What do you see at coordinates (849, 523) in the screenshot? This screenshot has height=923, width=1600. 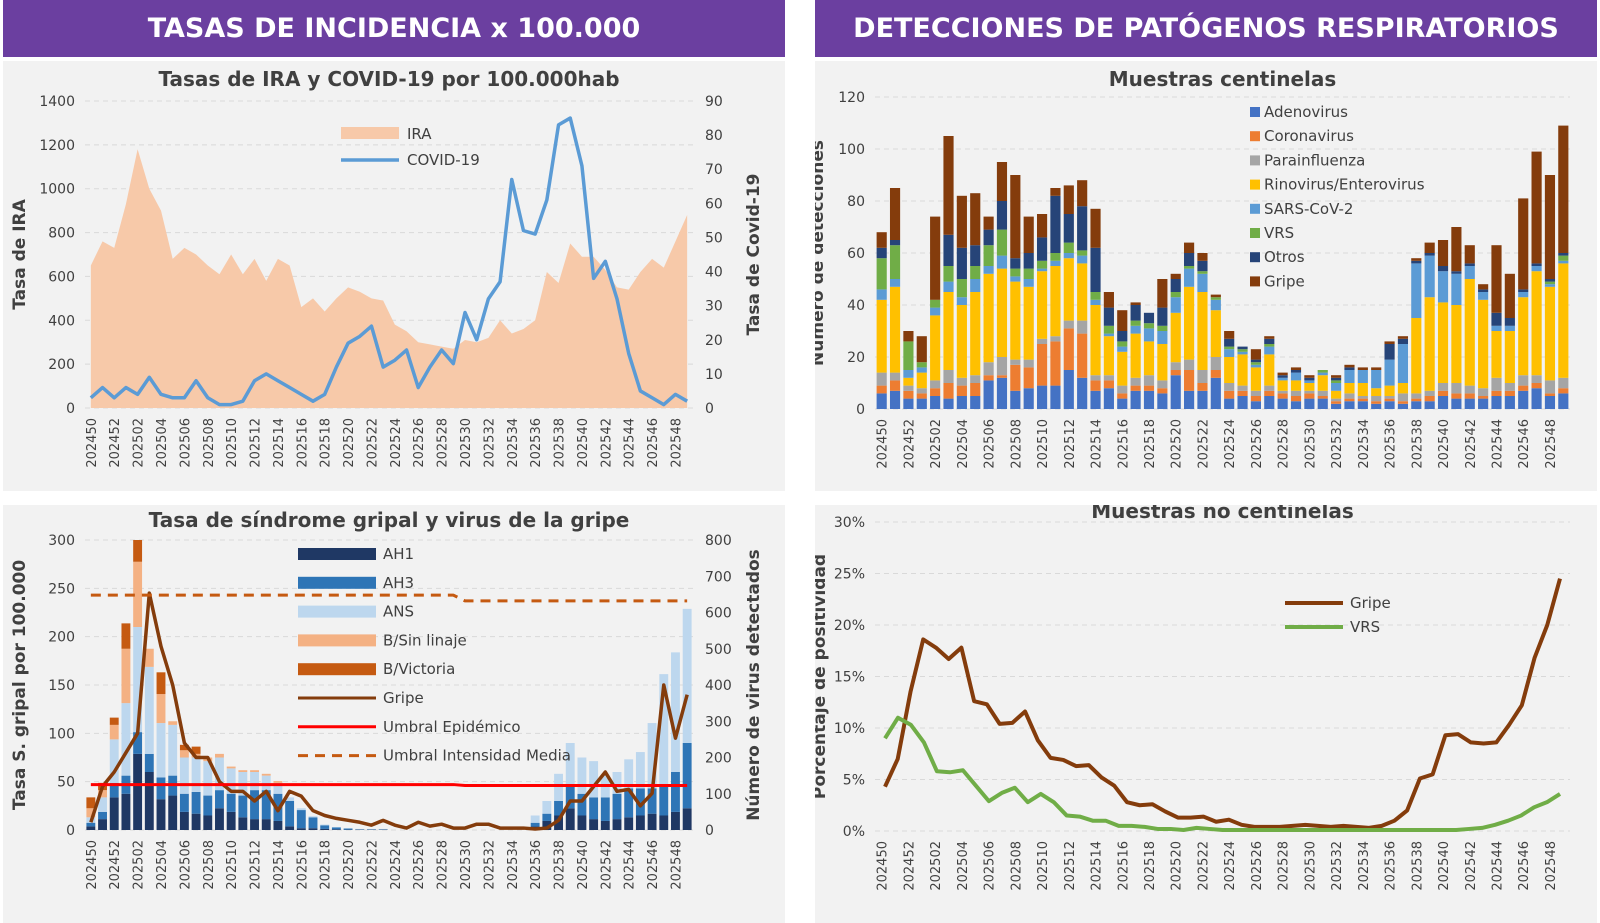 I see `nosent-ytick: 30%` at bounding box center [849, 523].